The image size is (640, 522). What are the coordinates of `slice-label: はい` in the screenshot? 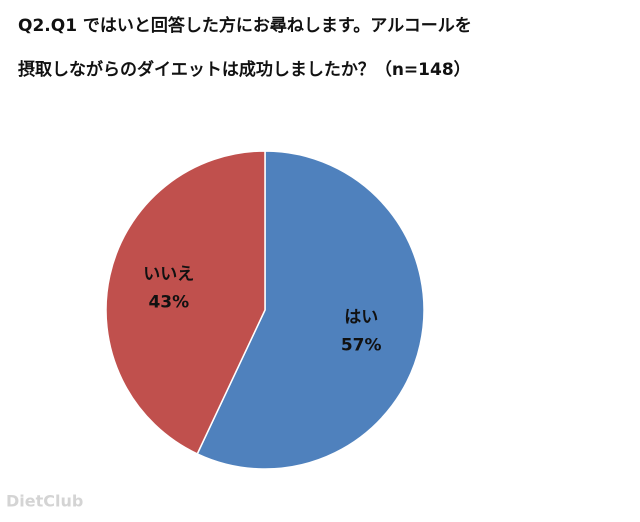 It's located at (361, 318).